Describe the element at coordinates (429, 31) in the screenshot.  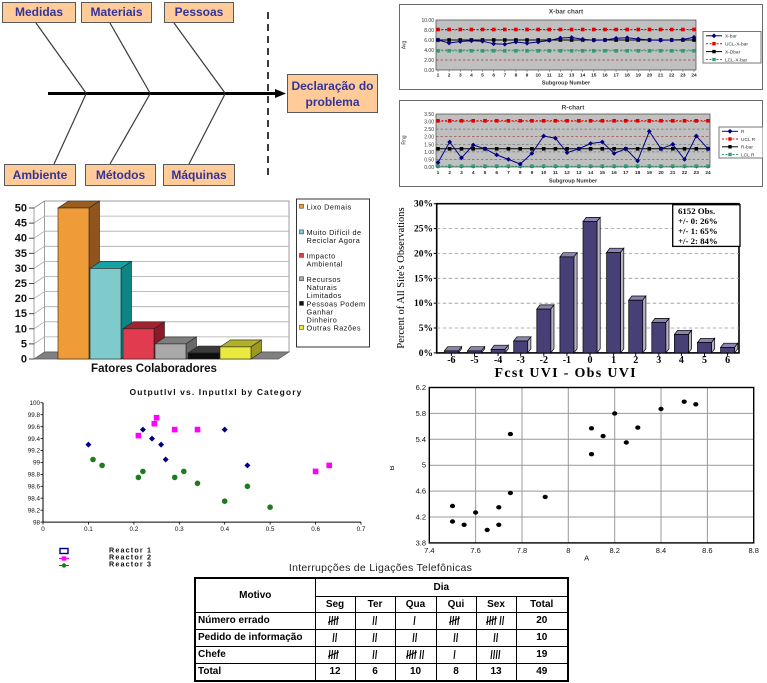
I see `svg-text: 8.00` at that location.